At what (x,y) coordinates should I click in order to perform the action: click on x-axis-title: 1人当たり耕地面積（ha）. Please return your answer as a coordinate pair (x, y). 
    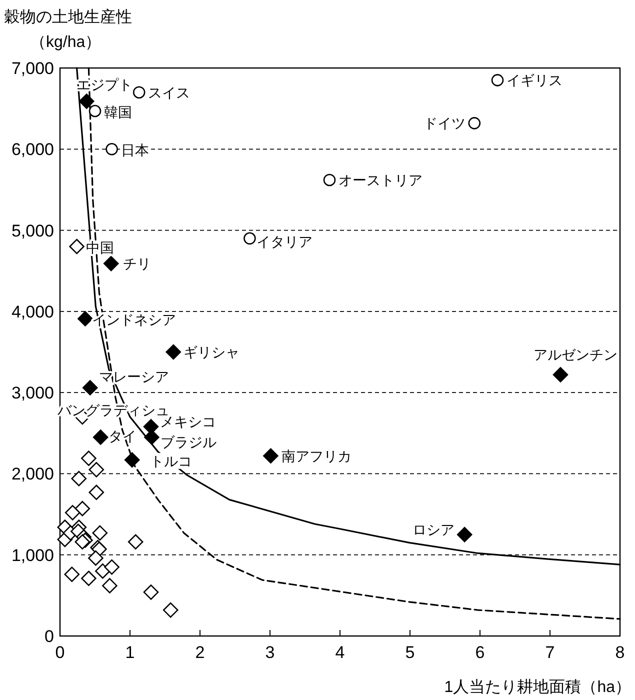
    Looking at the image, I should click on (537, 687).